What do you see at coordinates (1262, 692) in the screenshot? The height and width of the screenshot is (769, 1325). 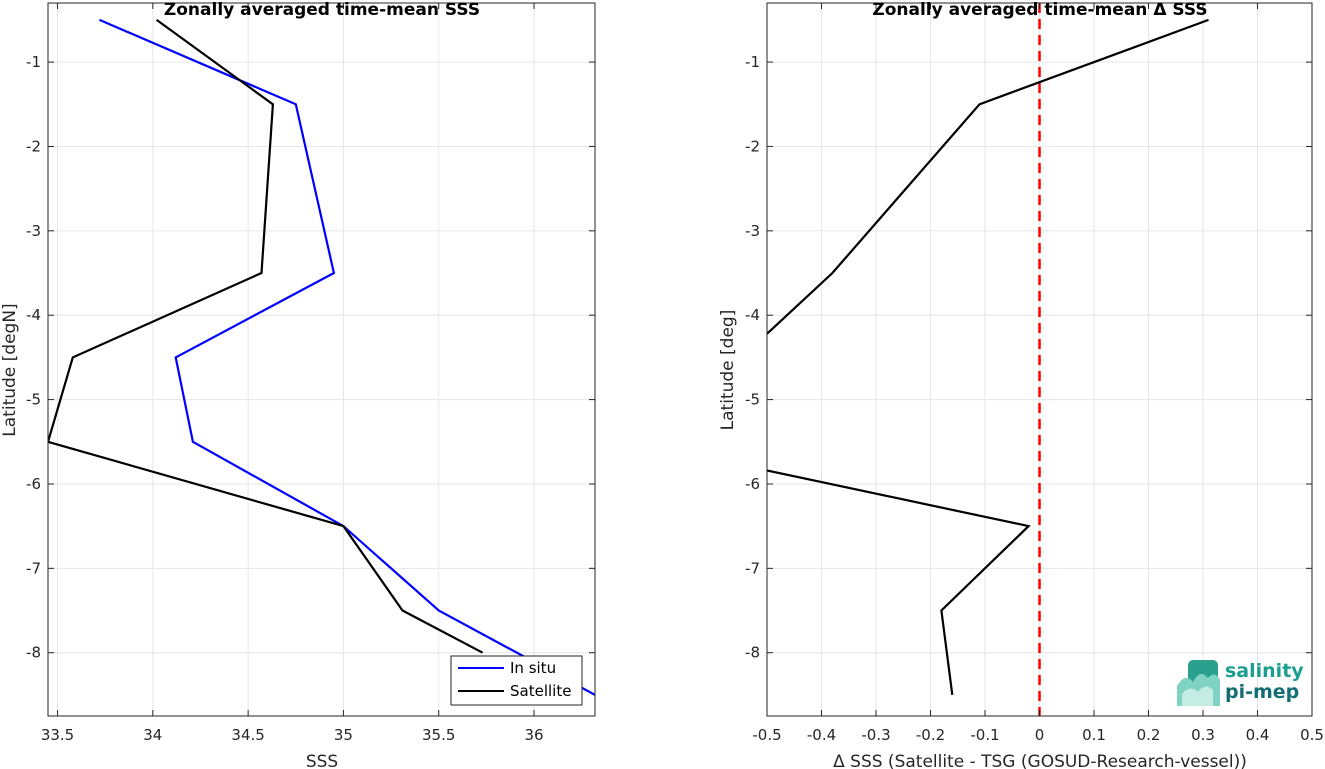 I see `logo-text-line2: pi-mep` at bounding box center [1262, 692].